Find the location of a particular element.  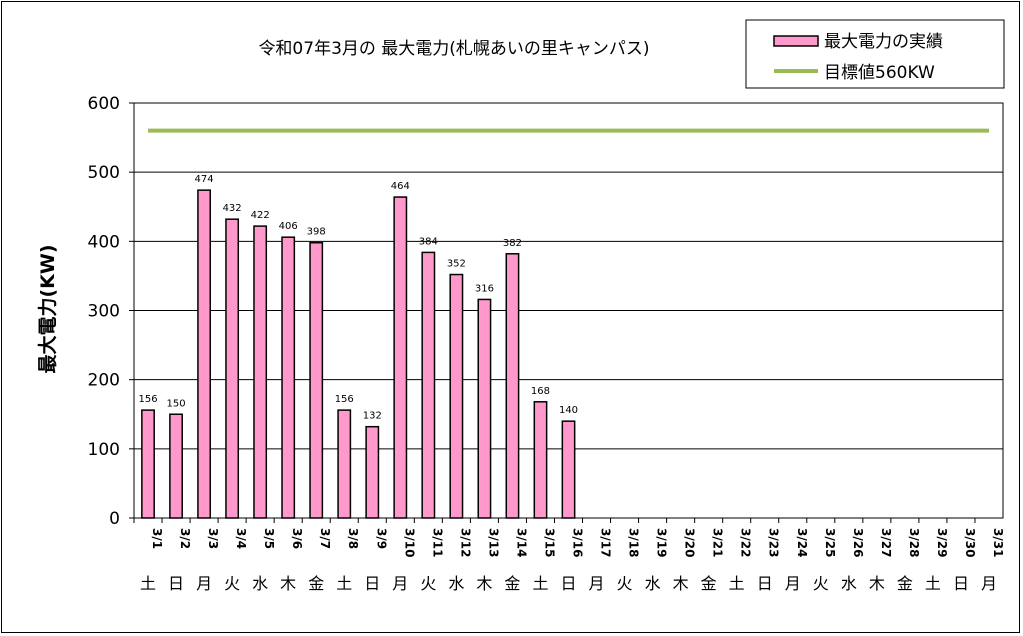

x-tick-label: 3/14 is located at coordinates (521, 542).